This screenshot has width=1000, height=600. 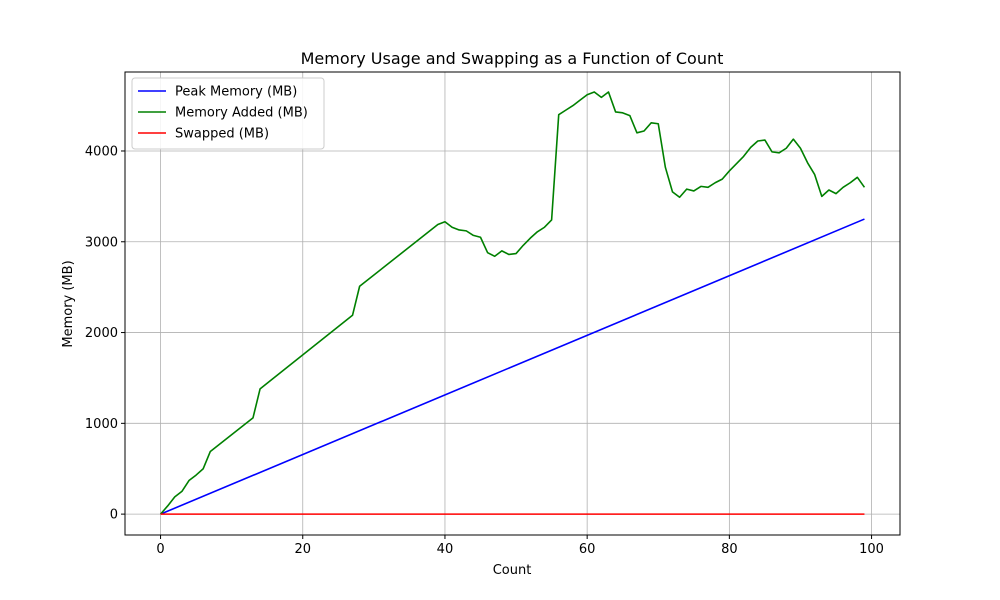 I want to click on y-tick-label: 2000, so click(x=101, y=333).